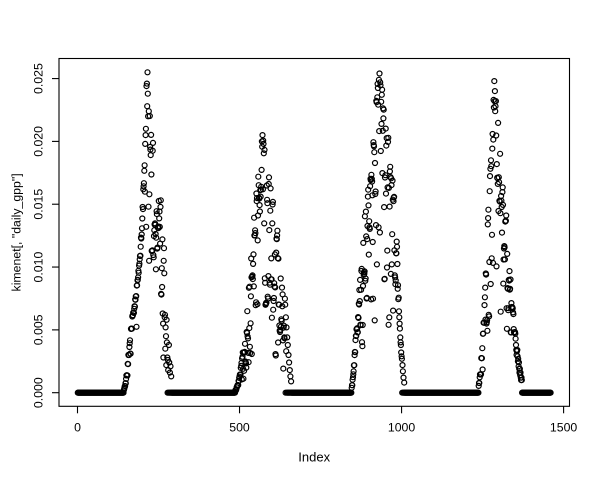 This screenshot has height=480, width=600. Describe the element at coordinates (39, 141) in the screenshot. I see `svg-text: 0.020` at that location.